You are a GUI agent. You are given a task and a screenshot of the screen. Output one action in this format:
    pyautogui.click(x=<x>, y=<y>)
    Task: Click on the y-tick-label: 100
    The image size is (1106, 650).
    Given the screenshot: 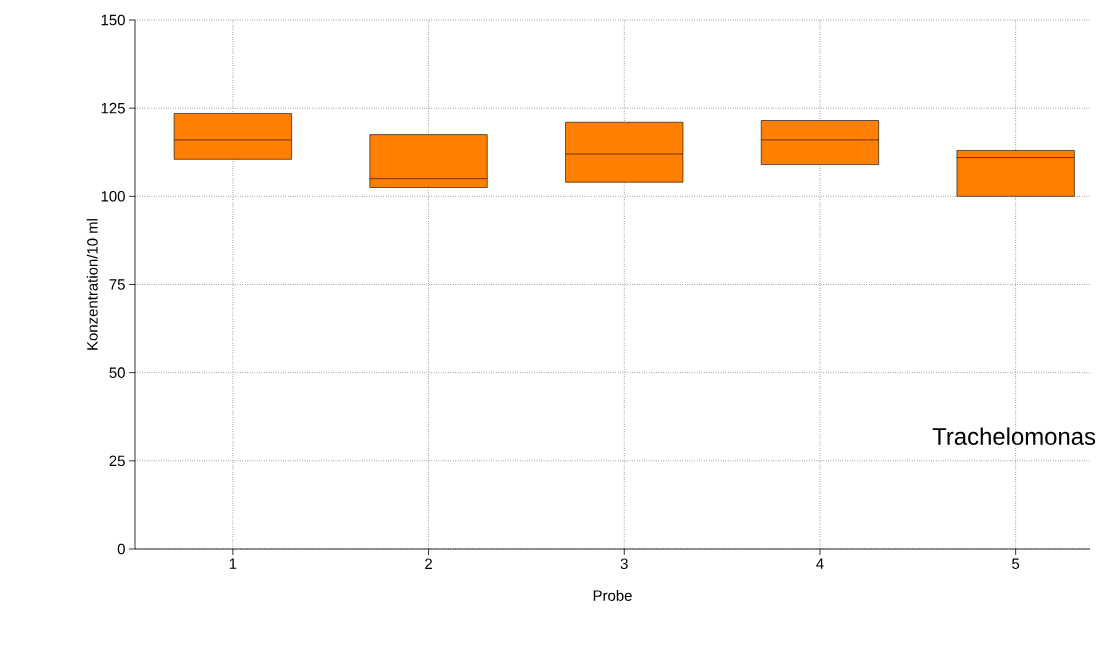 What is the action you would take?
    pyautogui.click(x=113, y=196)
    